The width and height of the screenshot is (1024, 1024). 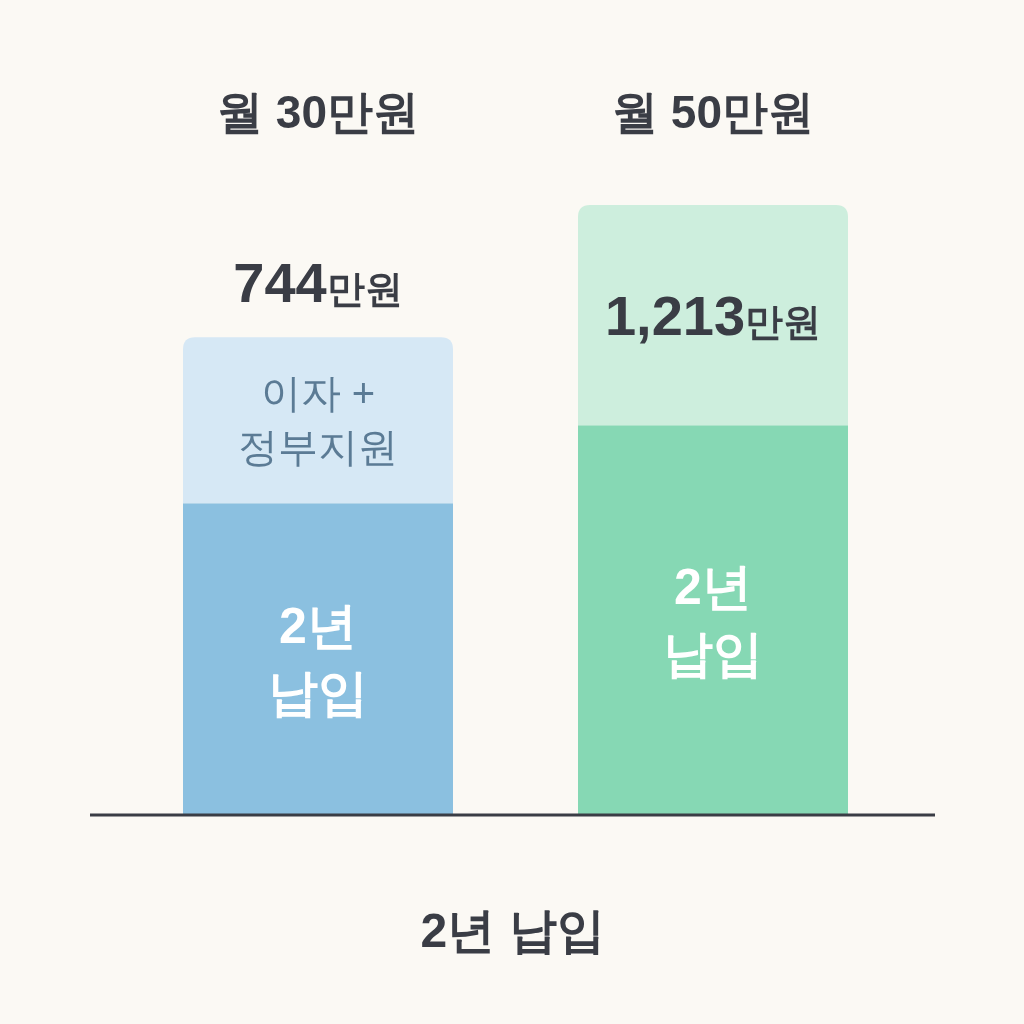 What do you see at coordinates (512, 930) in the screenshot?
I see `xlabel: 2년 납입` at bounding box center [512, 930].